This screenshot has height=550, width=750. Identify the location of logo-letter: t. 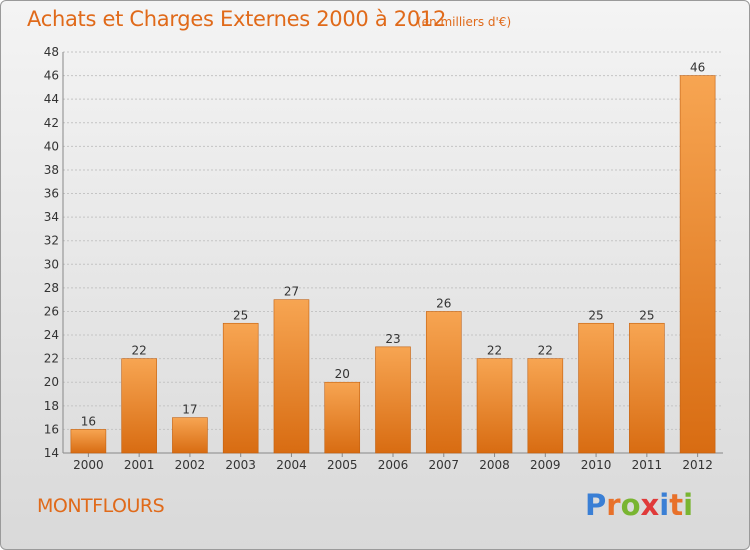
(676, 505).